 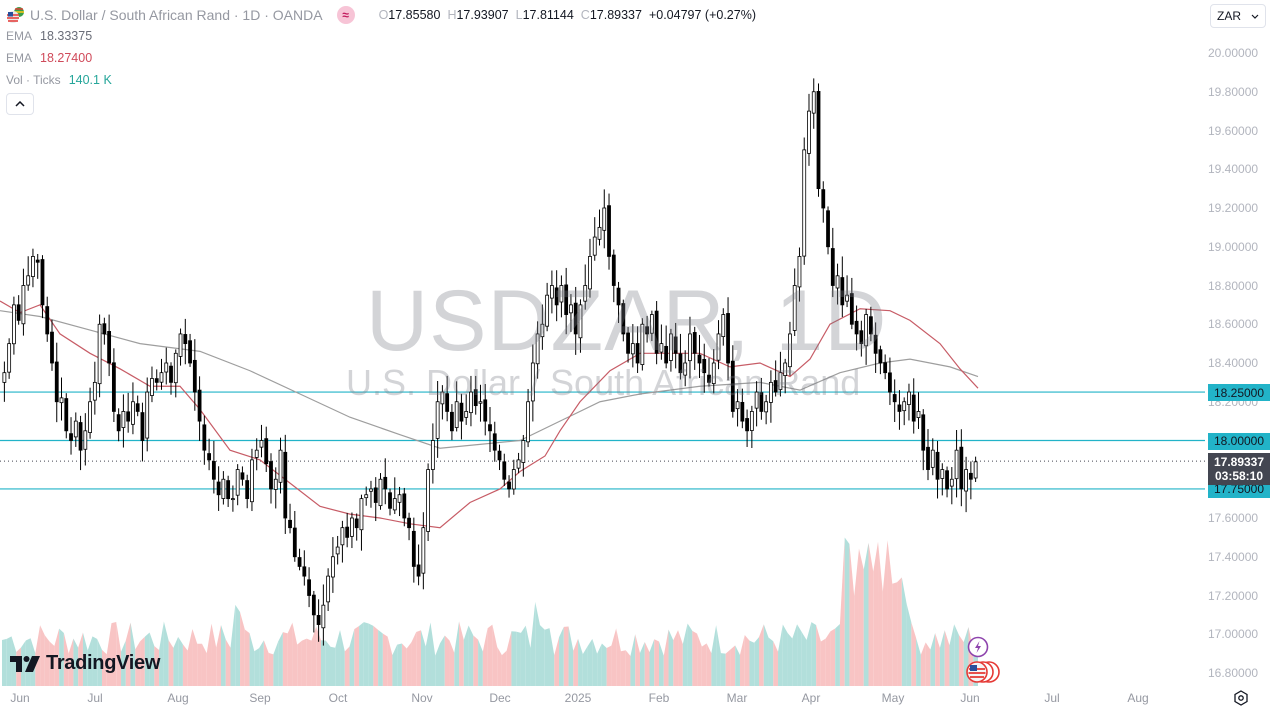 I want to click on gear-icon, so click(x=1241, y=698).